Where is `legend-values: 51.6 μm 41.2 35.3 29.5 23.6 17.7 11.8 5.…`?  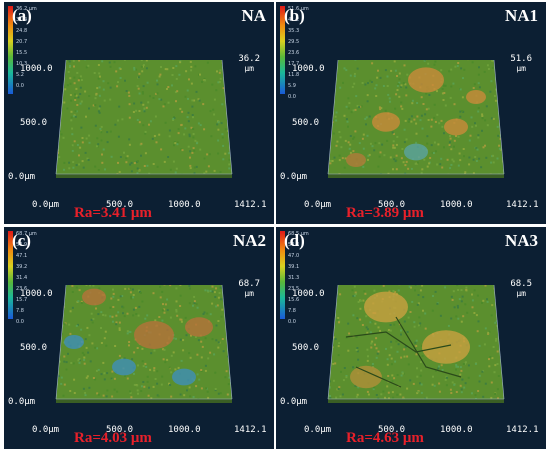 legend-values: 51.6 μm 41.2 35.3 29.5 23.6 17.7 11.8 5.… is located at coordinates (298, 53).